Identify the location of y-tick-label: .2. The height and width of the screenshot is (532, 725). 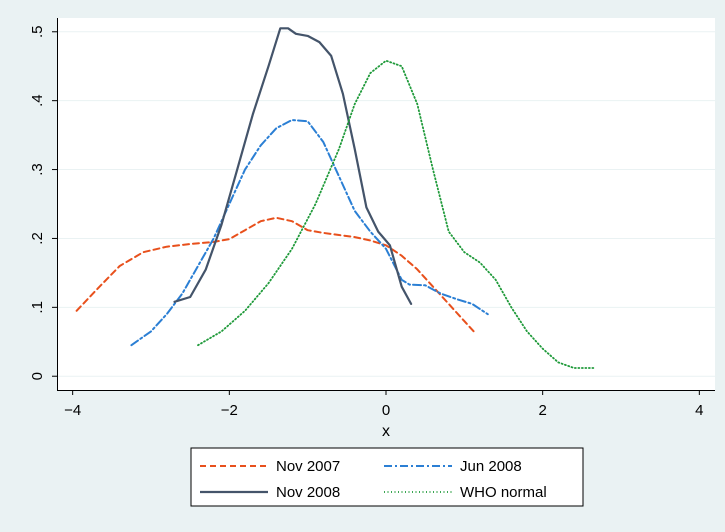
(37, 238).